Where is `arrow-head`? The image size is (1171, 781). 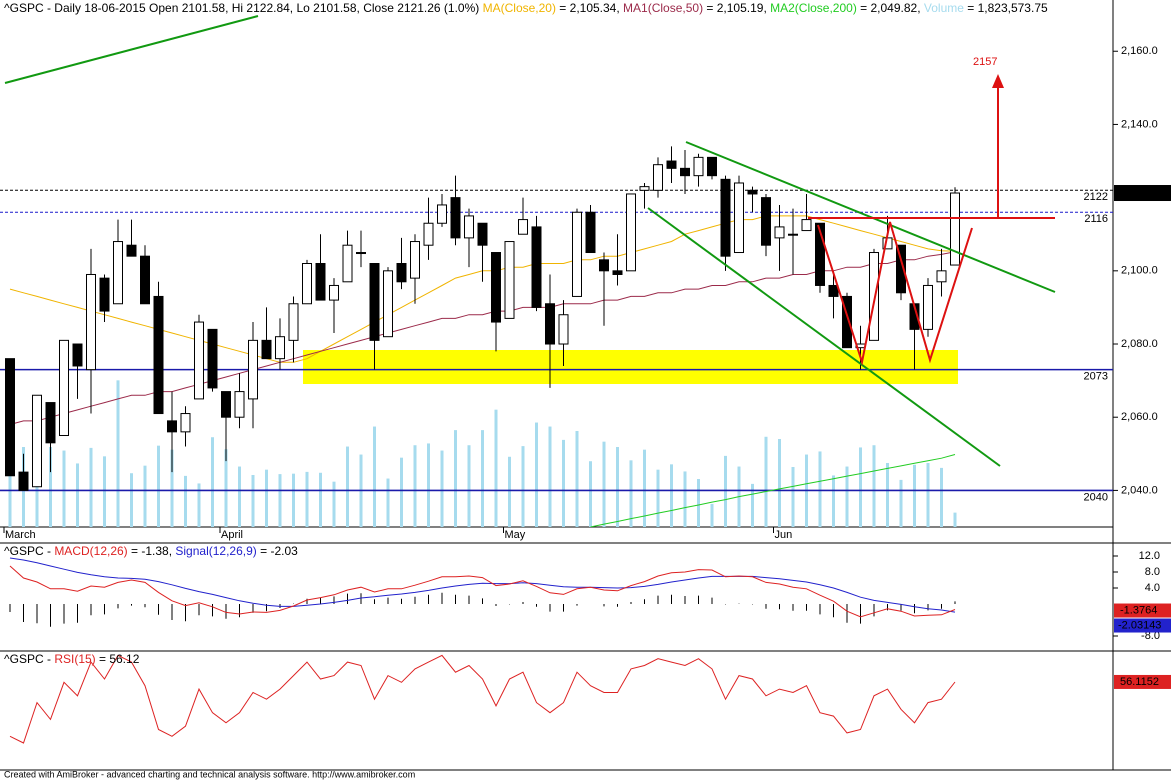 arrow-head is located at coordinates (998, 81).